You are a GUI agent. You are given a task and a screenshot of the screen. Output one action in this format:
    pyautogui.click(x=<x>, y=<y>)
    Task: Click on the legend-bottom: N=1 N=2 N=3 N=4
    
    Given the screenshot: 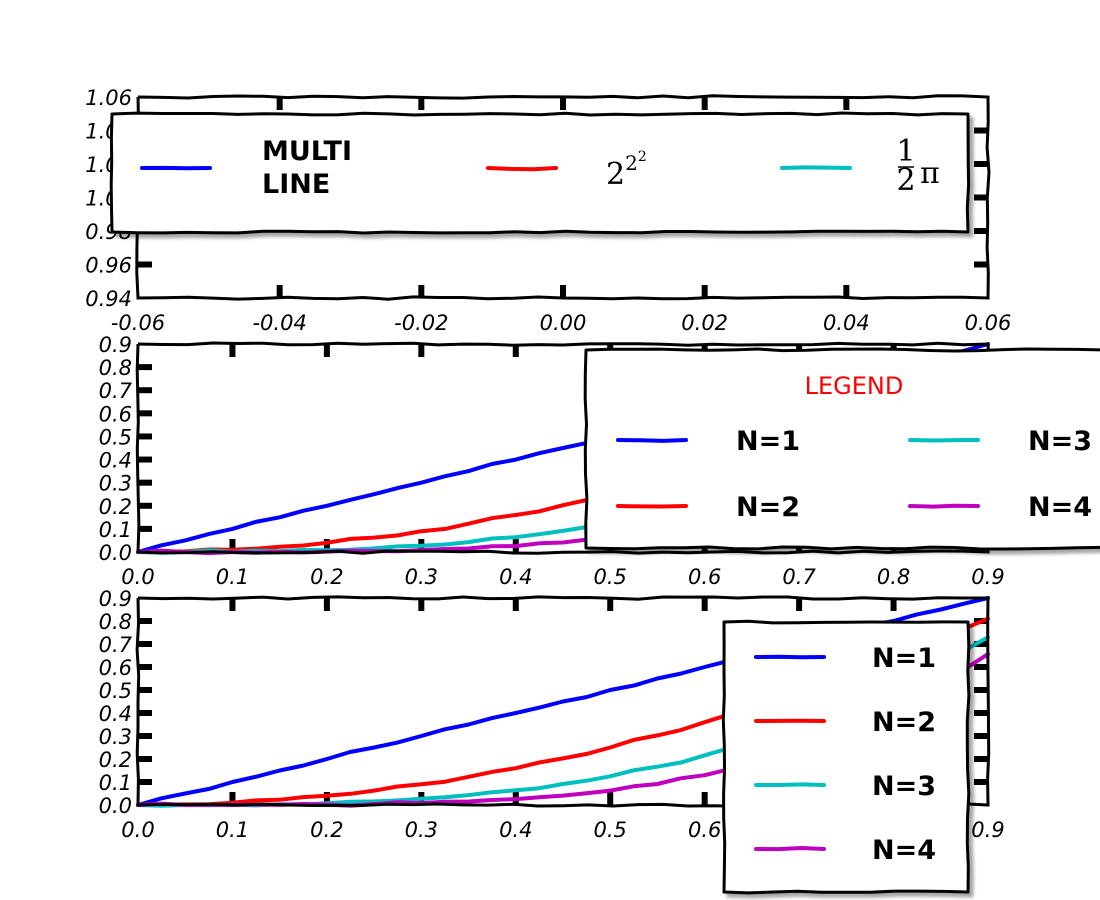 What is the action you would take?
    pyautogui.click(x=846, y=757)
    